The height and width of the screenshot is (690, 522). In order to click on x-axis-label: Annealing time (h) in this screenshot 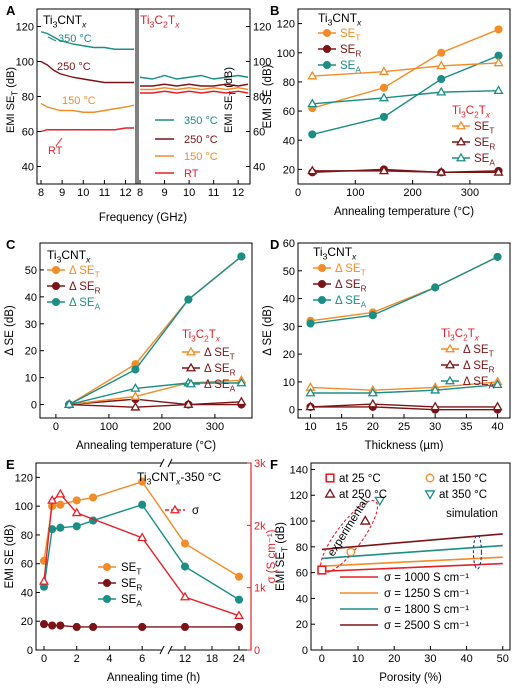, I will do `click(153, 678)`.